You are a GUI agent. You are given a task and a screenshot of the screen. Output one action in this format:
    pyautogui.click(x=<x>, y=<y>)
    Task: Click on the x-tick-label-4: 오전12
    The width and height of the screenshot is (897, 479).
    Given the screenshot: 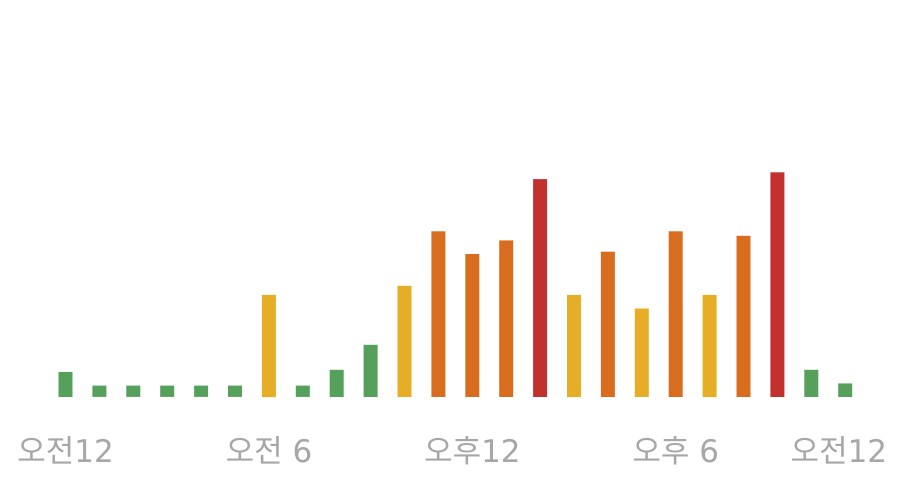 What is the action you would take?
    pyautogui.click(x=839, y=452)
    